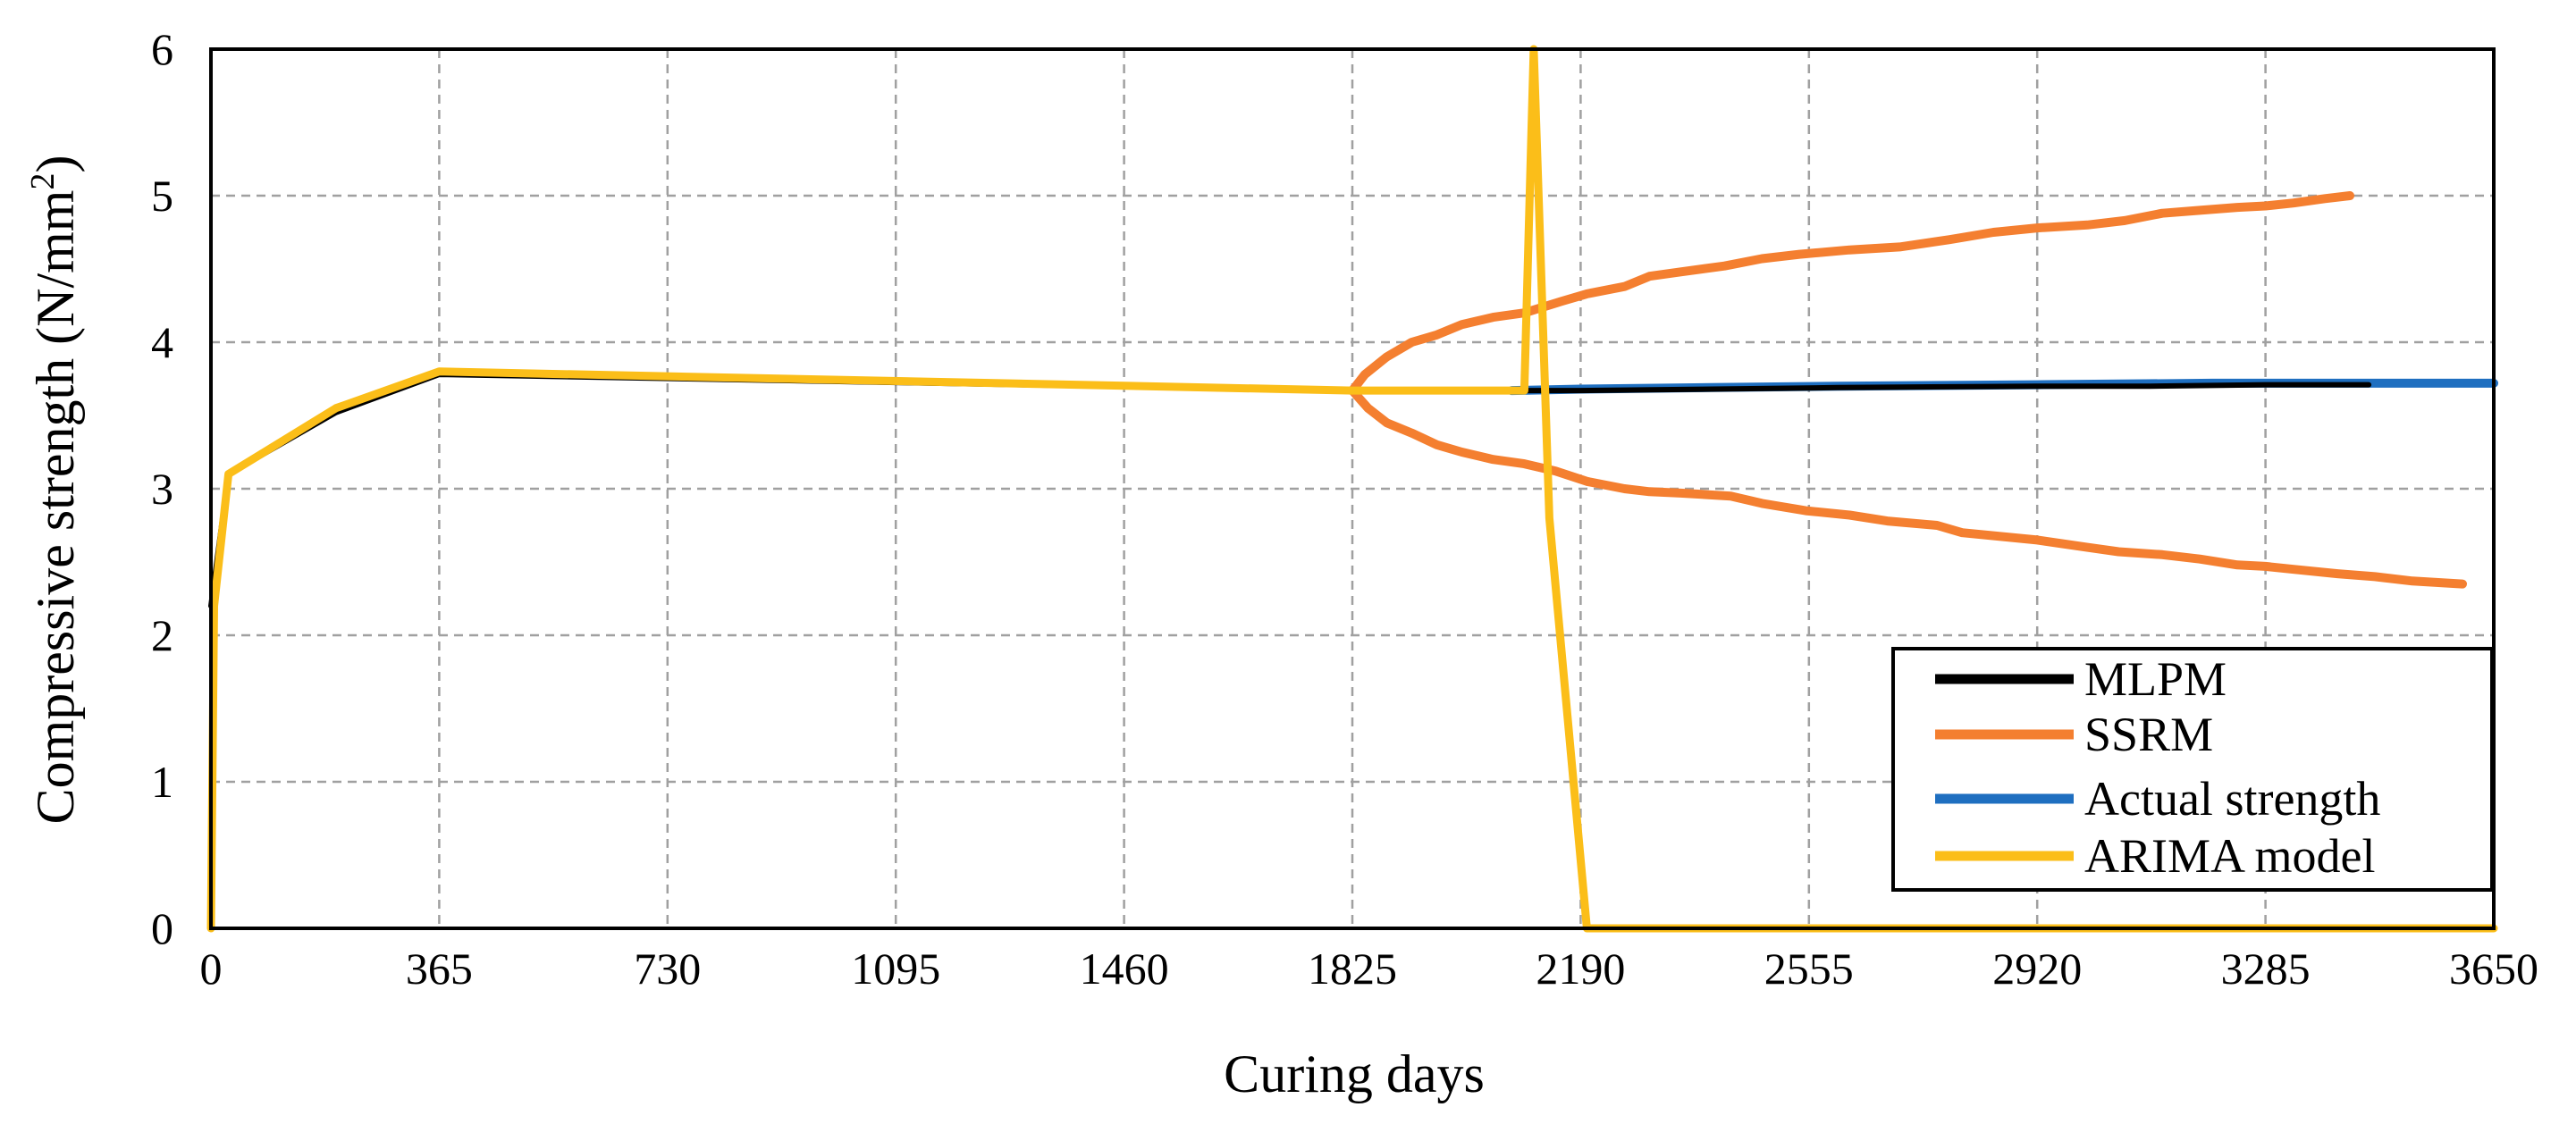 Image resolution: width=2576 pixels, height=1124 pixels. I want to click on y-axis-title-main: Compressive strength (N/mm, so click(56, 507).